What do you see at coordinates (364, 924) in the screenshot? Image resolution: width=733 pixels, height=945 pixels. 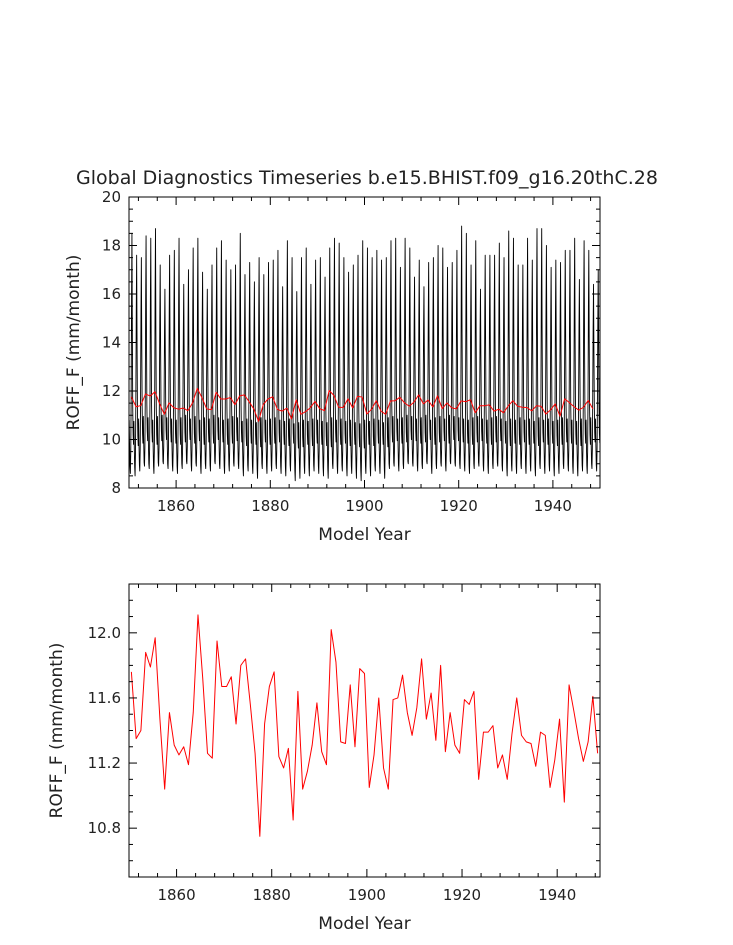 I see `bottom-x-axis-label: Model Year` at bounding box center [364, 924].